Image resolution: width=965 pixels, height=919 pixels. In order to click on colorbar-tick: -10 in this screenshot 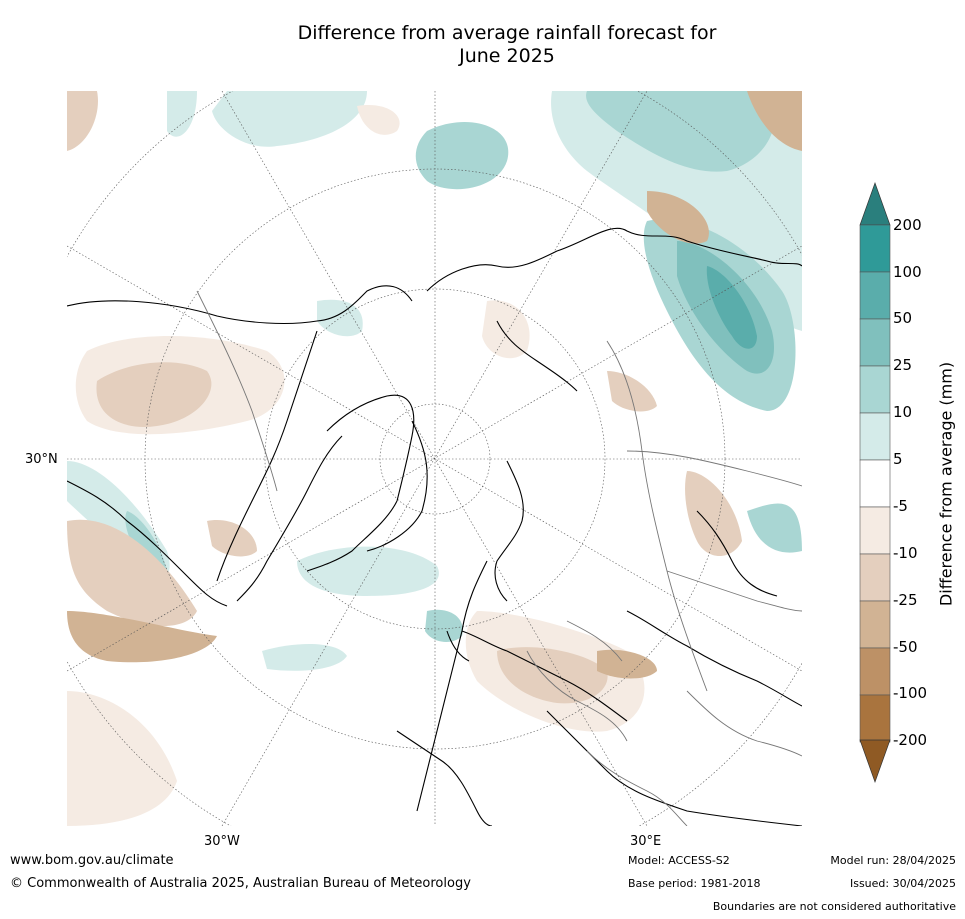, I will do `click(905, 553)`.